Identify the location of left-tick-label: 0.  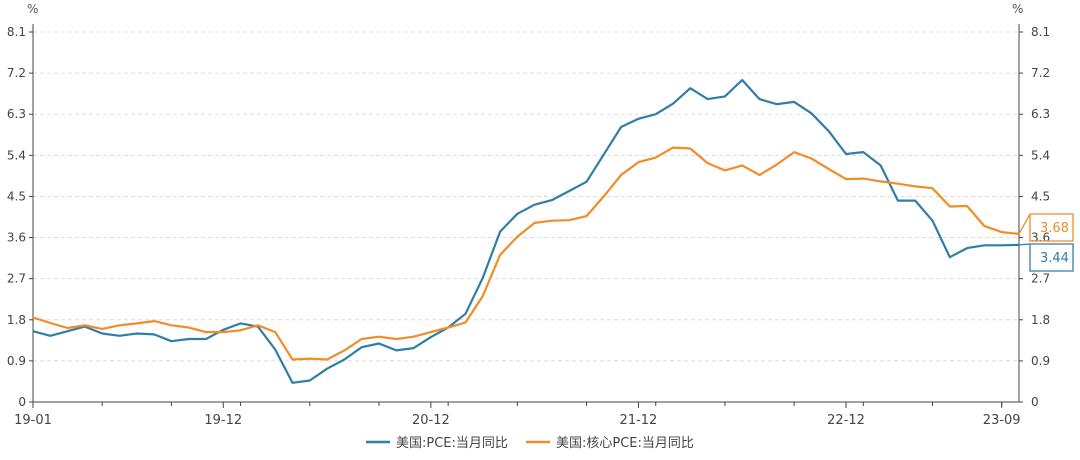
(22, 402).